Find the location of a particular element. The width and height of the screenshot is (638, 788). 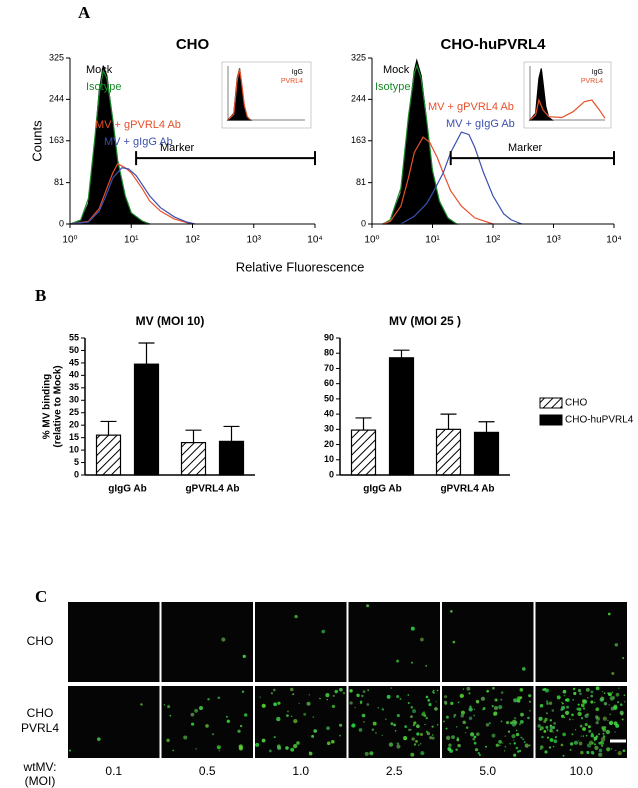

bar is located at coordinates (448, 452).